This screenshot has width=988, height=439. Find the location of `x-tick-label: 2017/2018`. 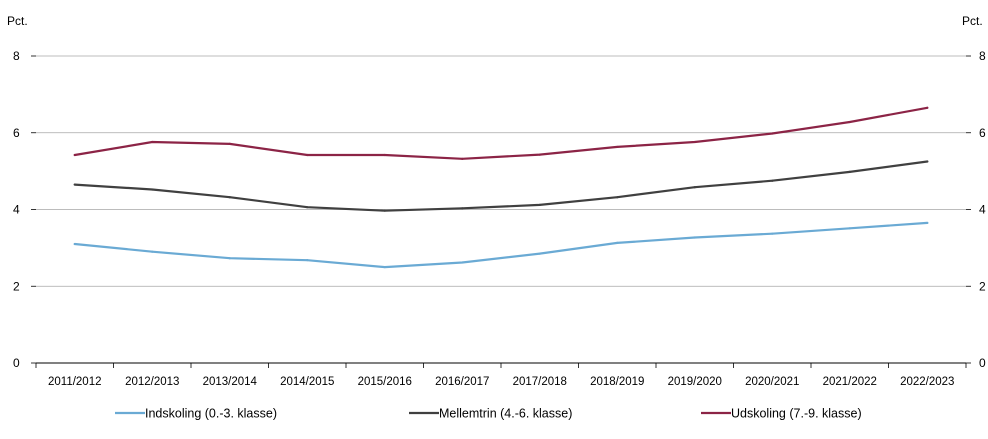

x-tick-label: 2017/2018 is located at coordinates (540, 382).